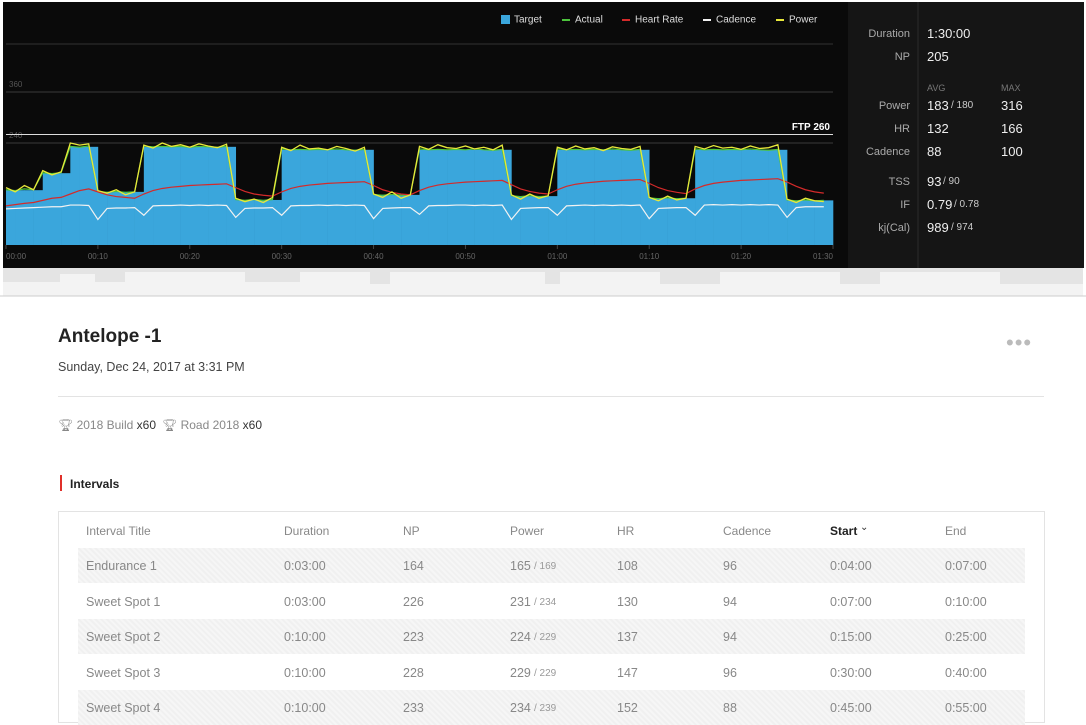 The image size is (1086, 725). What do you see at coordinates (95, 484) in the screenshot?
I see `section-title: Intervals` at bounding box center [95, 484].